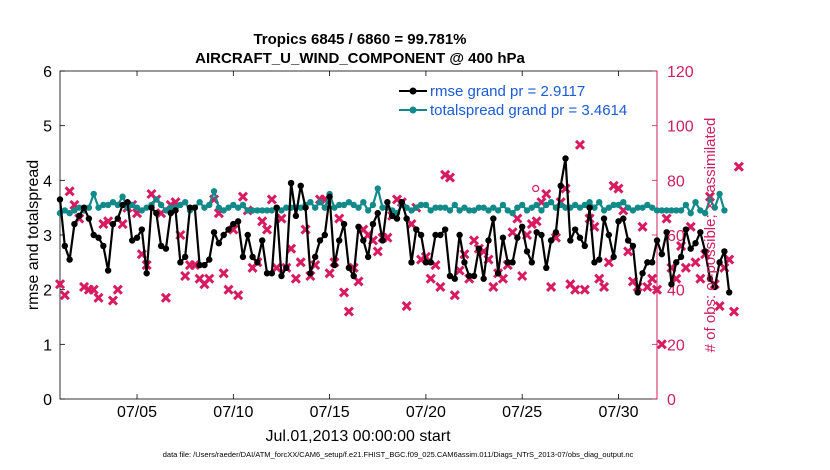 The height and width of the screenshot is (470, 830). What do you see at coordinates (528, 110) in the screenshot?
I see `legend-spread-label: totalspread grand pr = 3.4614` at bounding box center [528, 110].